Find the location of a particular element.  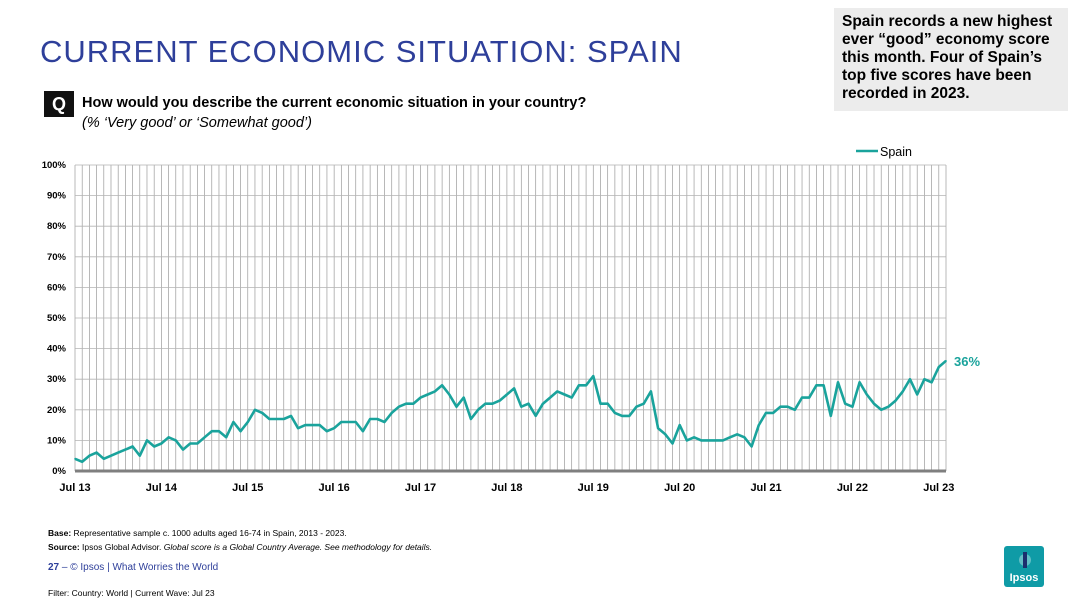

ipsos-logo: Ipsos is located at coordinates (1024, 566).